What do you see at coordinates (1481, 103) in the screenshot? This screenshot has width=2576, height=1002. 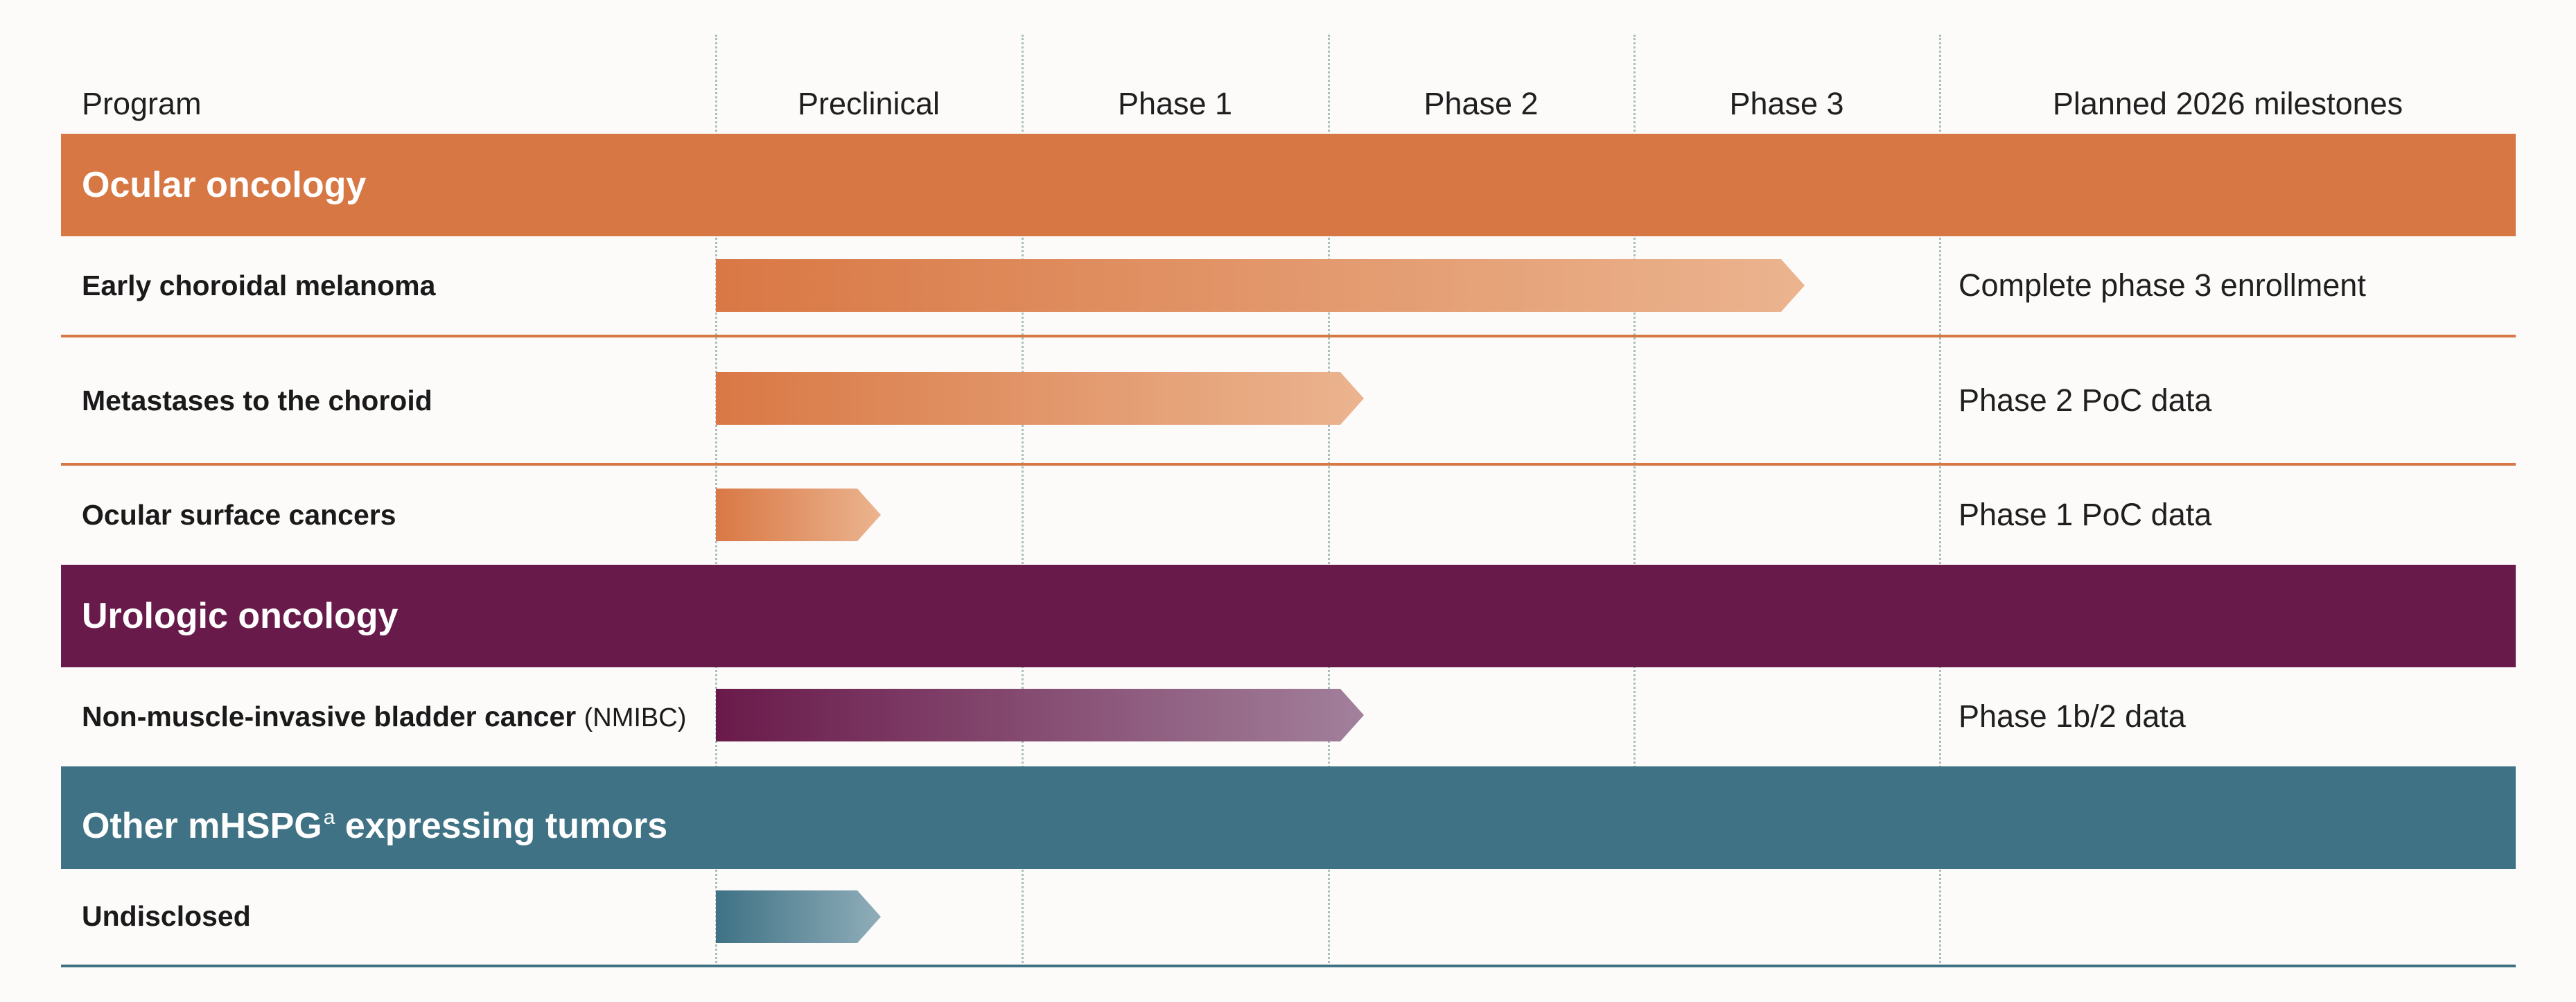 I see `header-phase-2: Phase 2` at bounding box center [1481, 103].